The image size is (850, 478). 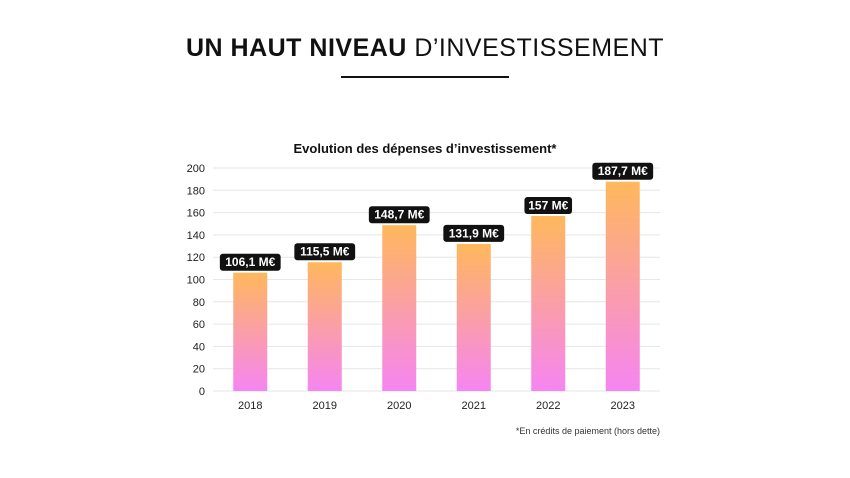 I want to click on y-tick-label: 60, so click(x=199, y=325).